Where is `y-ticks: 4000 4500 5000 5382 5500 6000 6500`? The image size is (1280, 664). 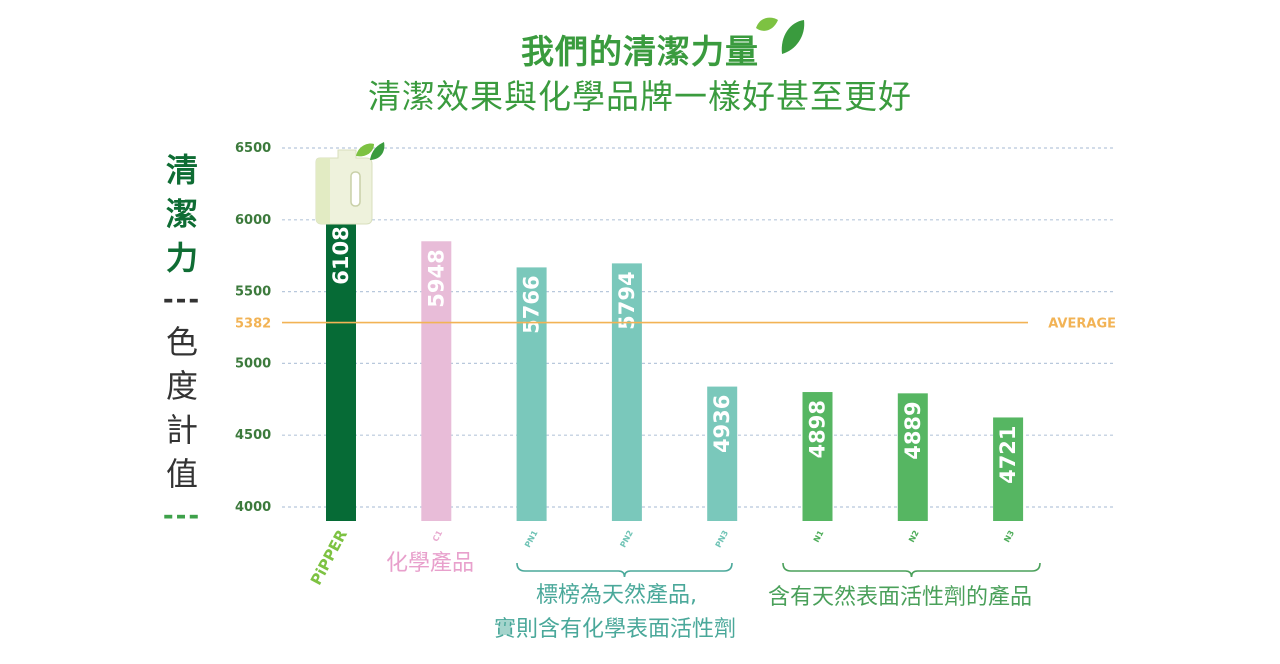
y-ticks: 4000 4500 5000 5382 5500 6000 6500 is located at coordinates (253, 328).